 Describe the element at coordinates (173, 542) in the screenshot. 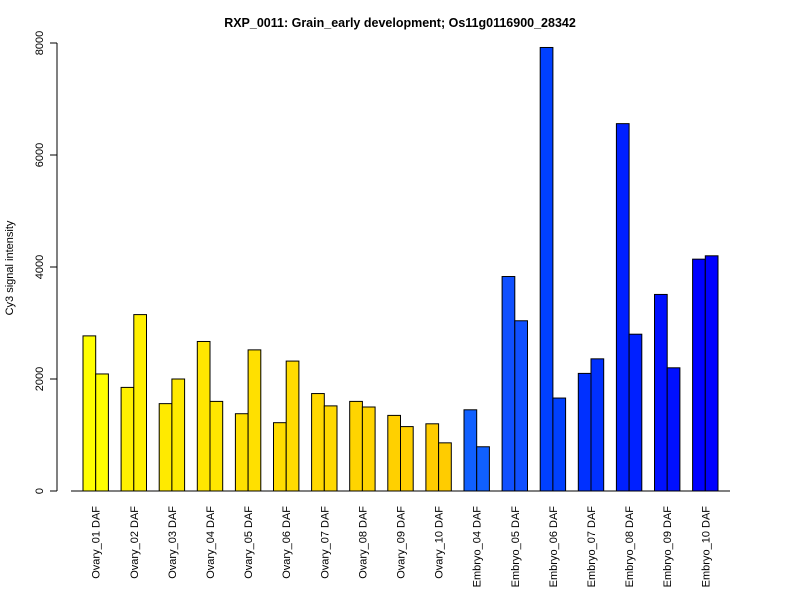

I see `x-tick-label: Ovary_03 DAF` at that location.